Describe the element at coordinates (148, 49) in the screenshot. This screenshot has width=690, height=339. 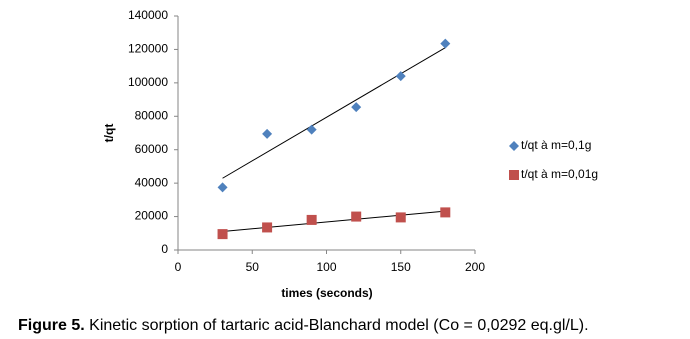
I see `y-tick-label: 120000` at that location.